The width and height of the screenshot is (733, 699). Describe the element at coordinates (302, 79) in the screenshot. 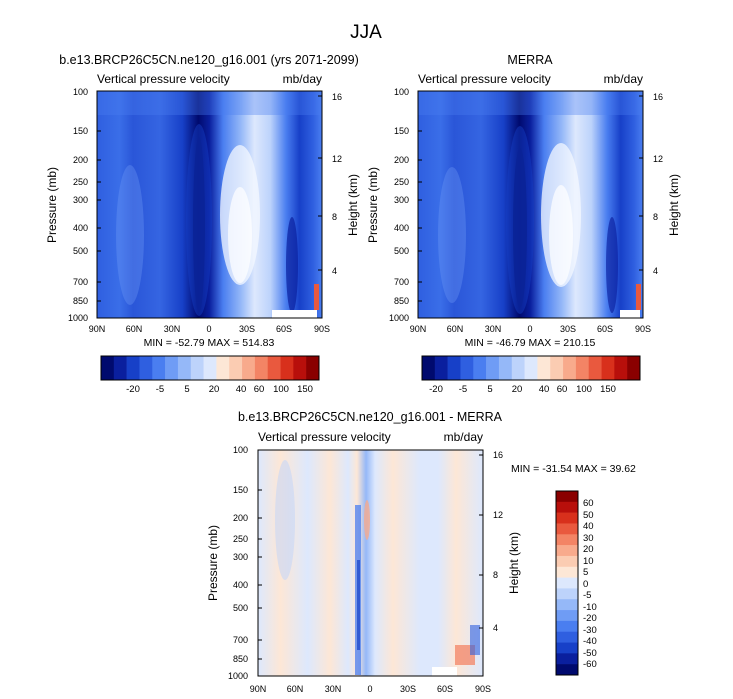

I see `panel-model-subtitle-right: mb/day` at that location.